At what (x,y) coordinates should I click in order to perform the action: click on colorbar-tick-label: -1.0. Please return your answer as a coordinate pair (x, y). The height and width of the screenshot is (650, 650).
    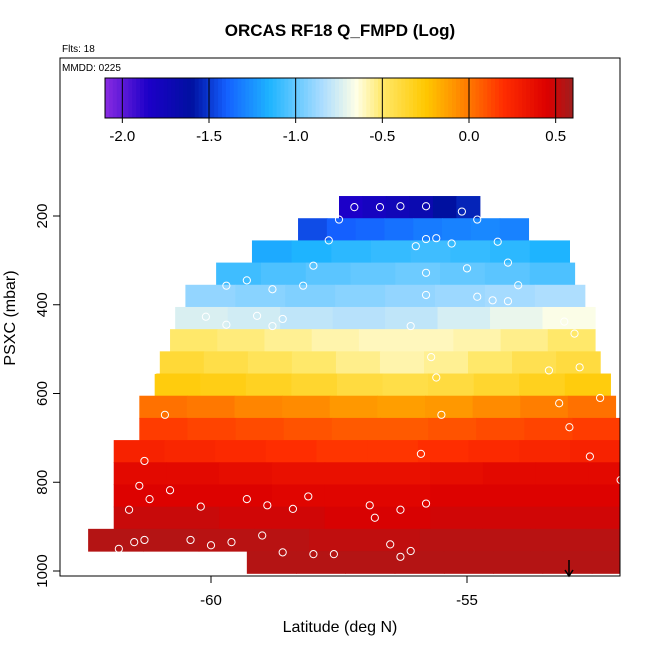
    Looking at the image, I should click on (296, 136).